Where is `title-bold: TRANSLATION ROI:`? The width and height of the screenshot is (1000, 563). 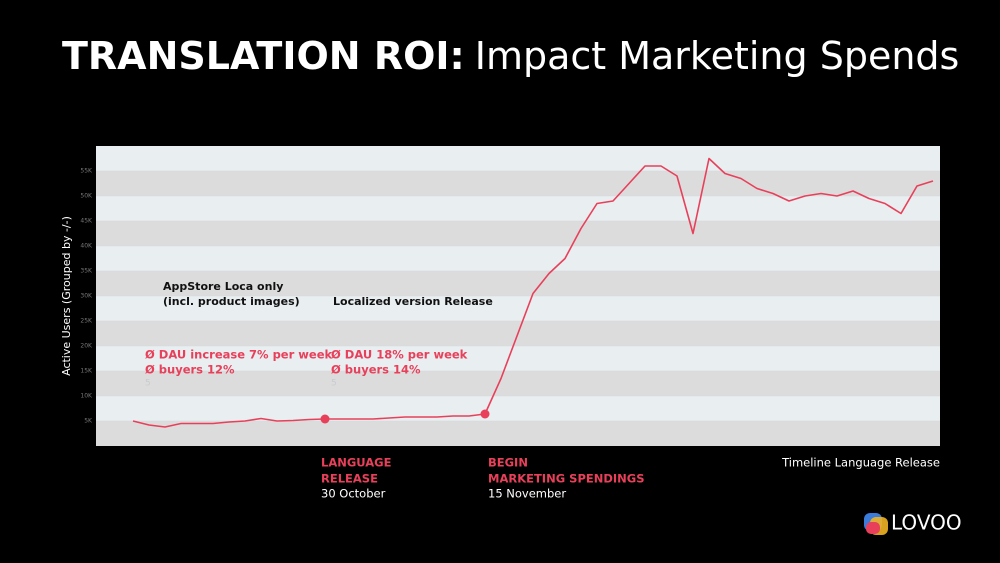
title-bold: TRANSLATION ROI: is located at coordinates (263, 56).